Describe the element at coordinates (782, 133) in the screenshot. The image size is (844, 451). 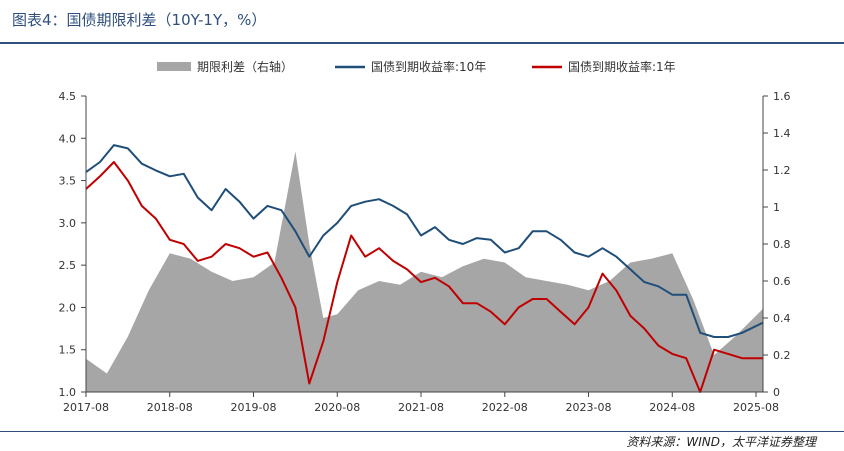
I see `right-tick-label: 1.4` at that location.